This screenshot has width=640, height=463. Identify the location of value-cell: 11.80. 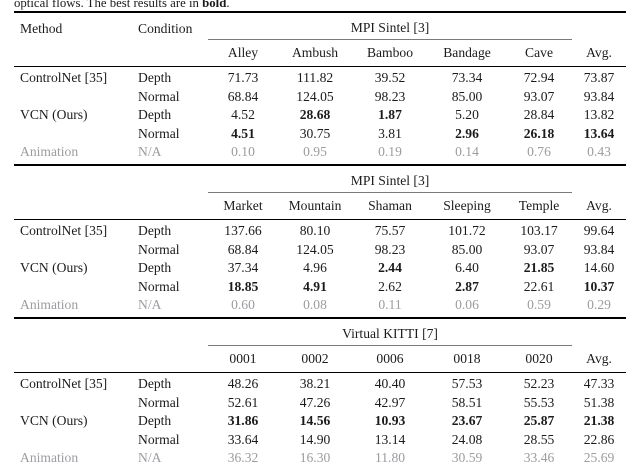
(390, 456).